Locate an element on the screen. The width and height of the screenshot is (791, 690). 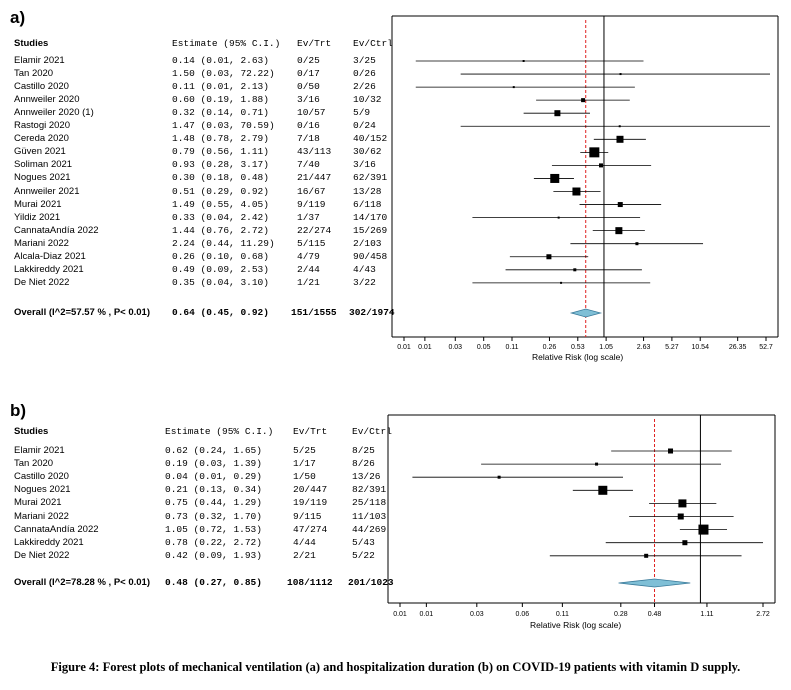
estimate-value: 1.48 is located at coordinates (183, 139).